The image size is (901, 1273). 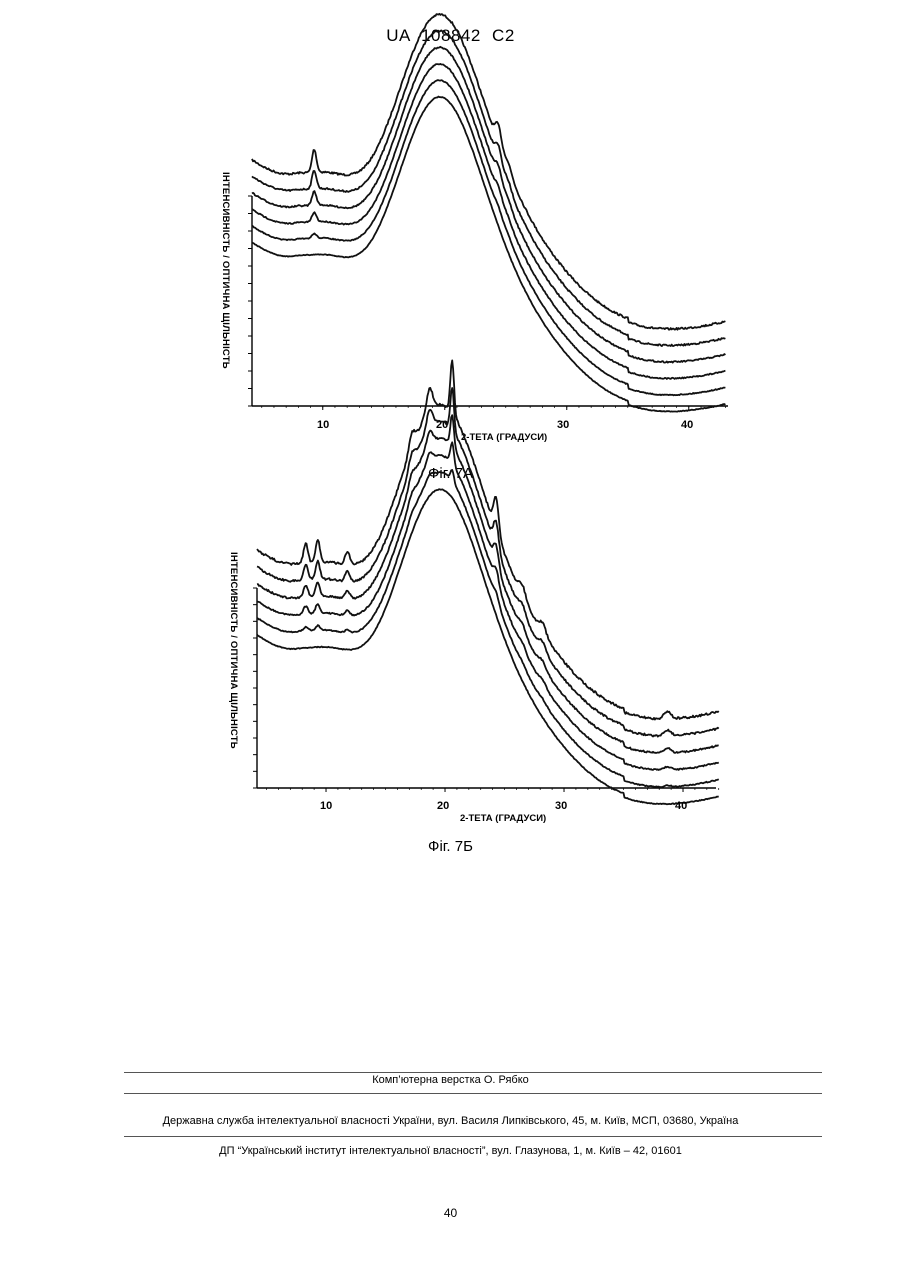 I want to click on figure-7b-xtick-40: 40, so click(x=681, y=806).